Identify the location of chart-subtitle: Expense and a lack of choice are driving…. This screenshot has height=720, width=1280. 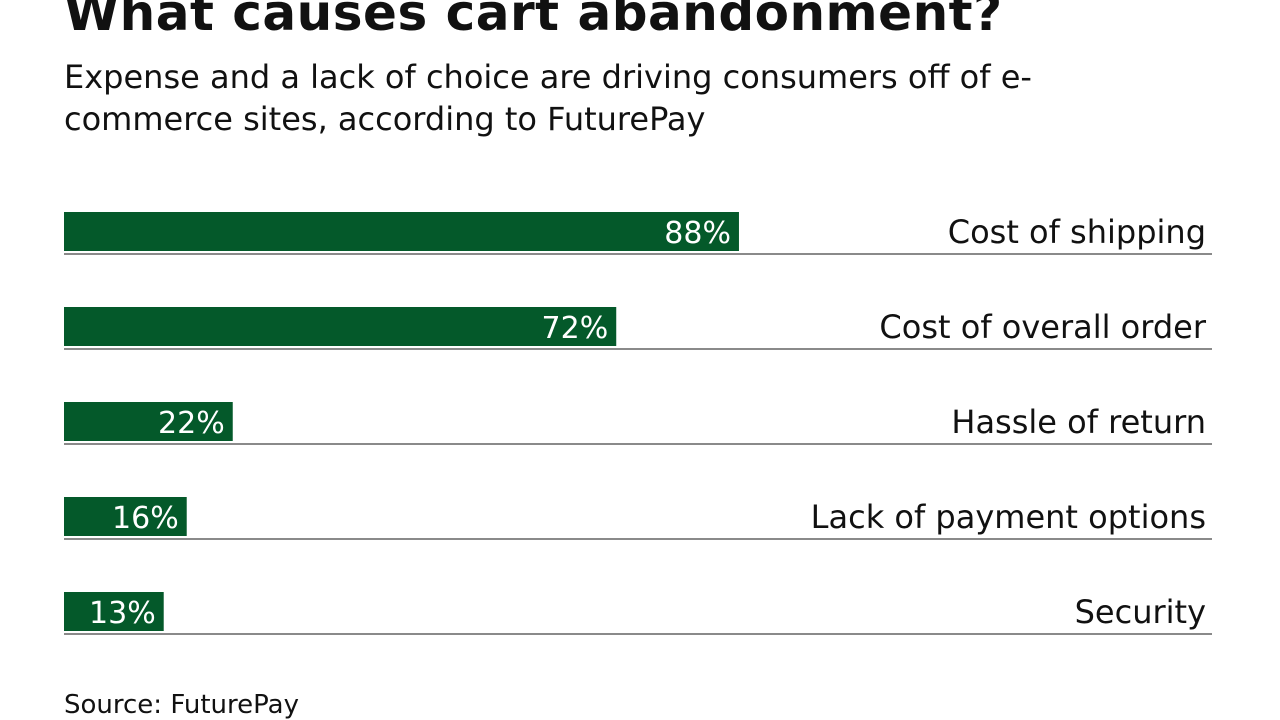
(548, 98).